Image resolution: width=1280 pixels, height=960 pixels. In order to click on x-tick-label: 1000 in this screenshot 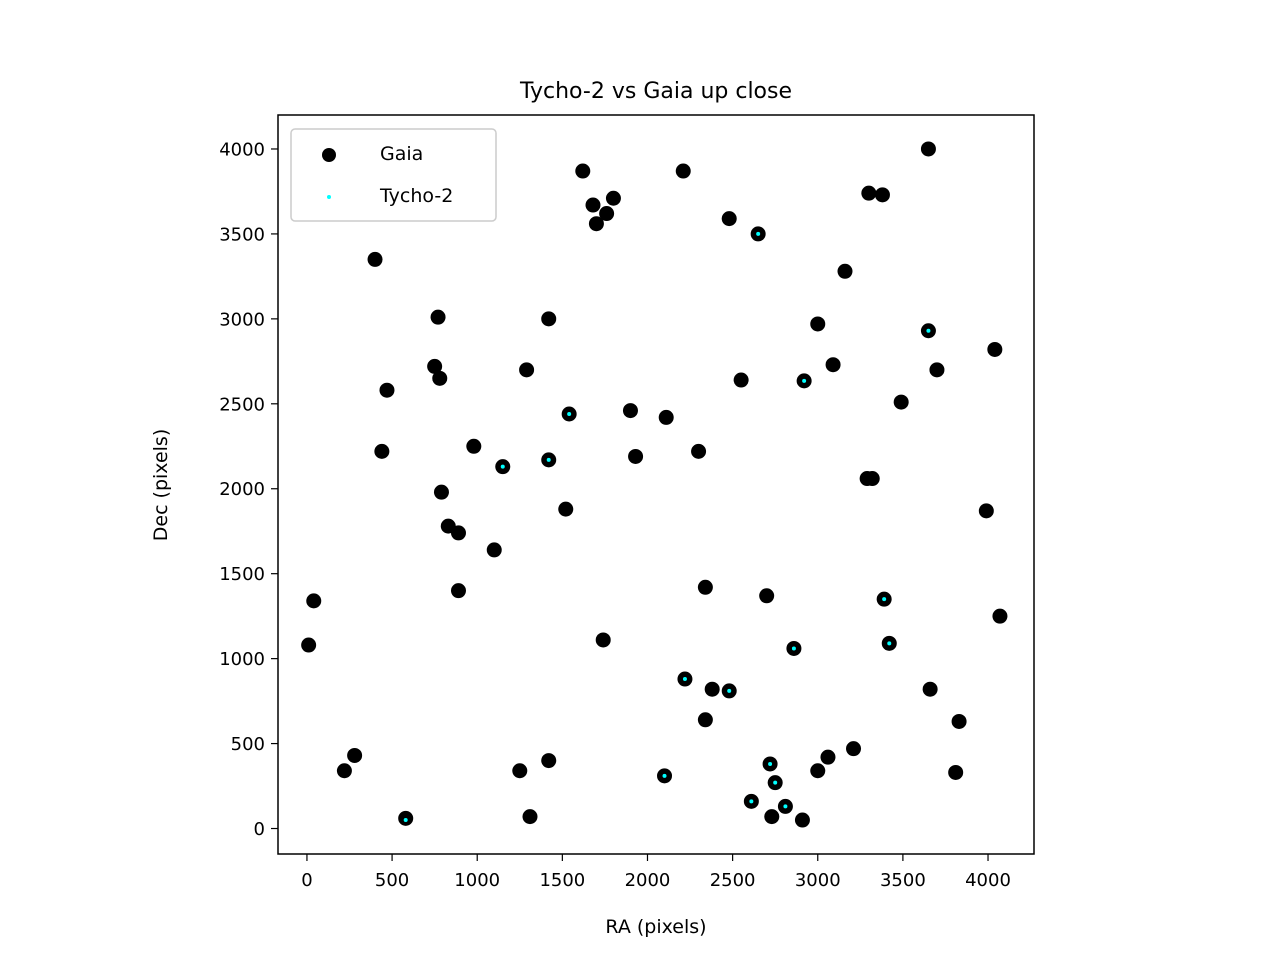, I will do `click(477, 880)`.